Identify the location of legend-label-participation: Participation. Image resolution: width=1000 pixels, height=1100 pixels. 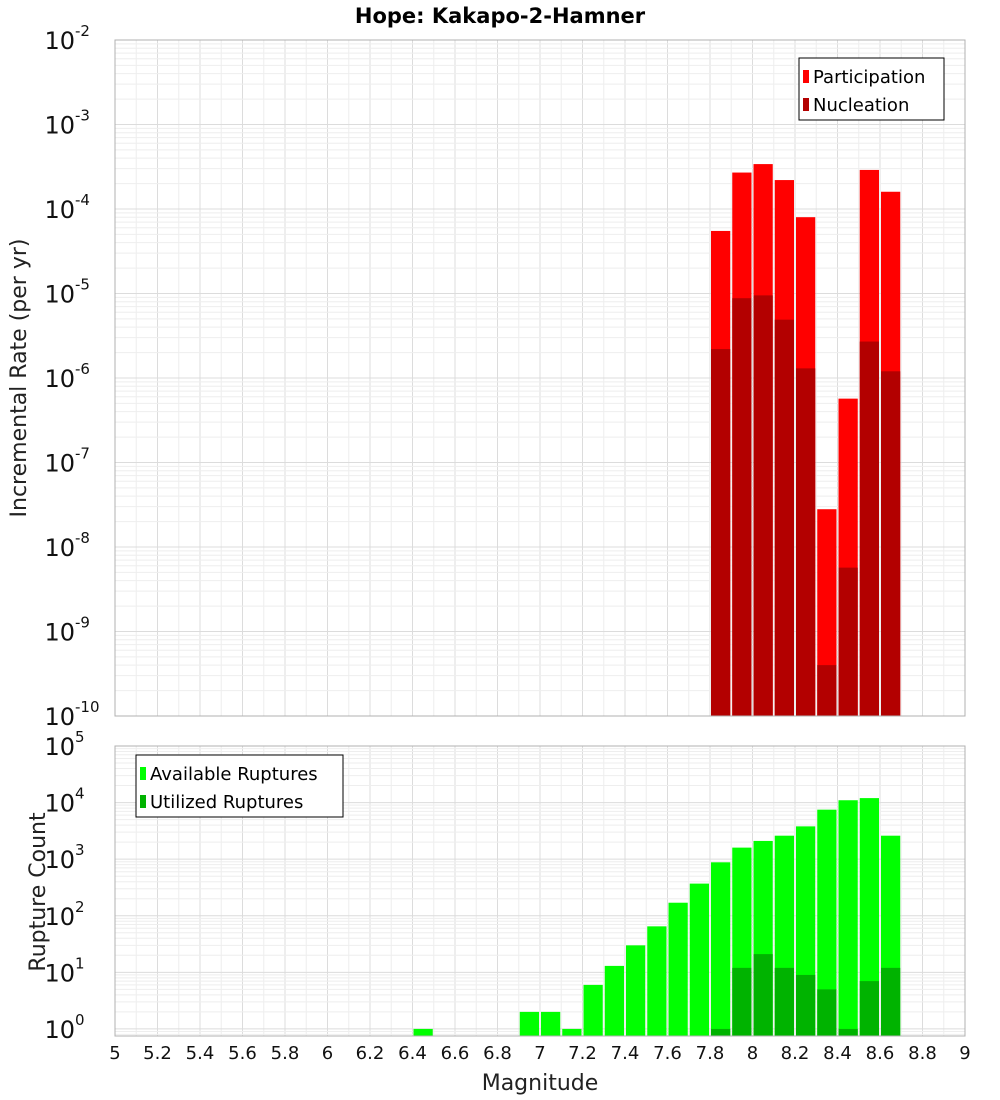
(869, 77).